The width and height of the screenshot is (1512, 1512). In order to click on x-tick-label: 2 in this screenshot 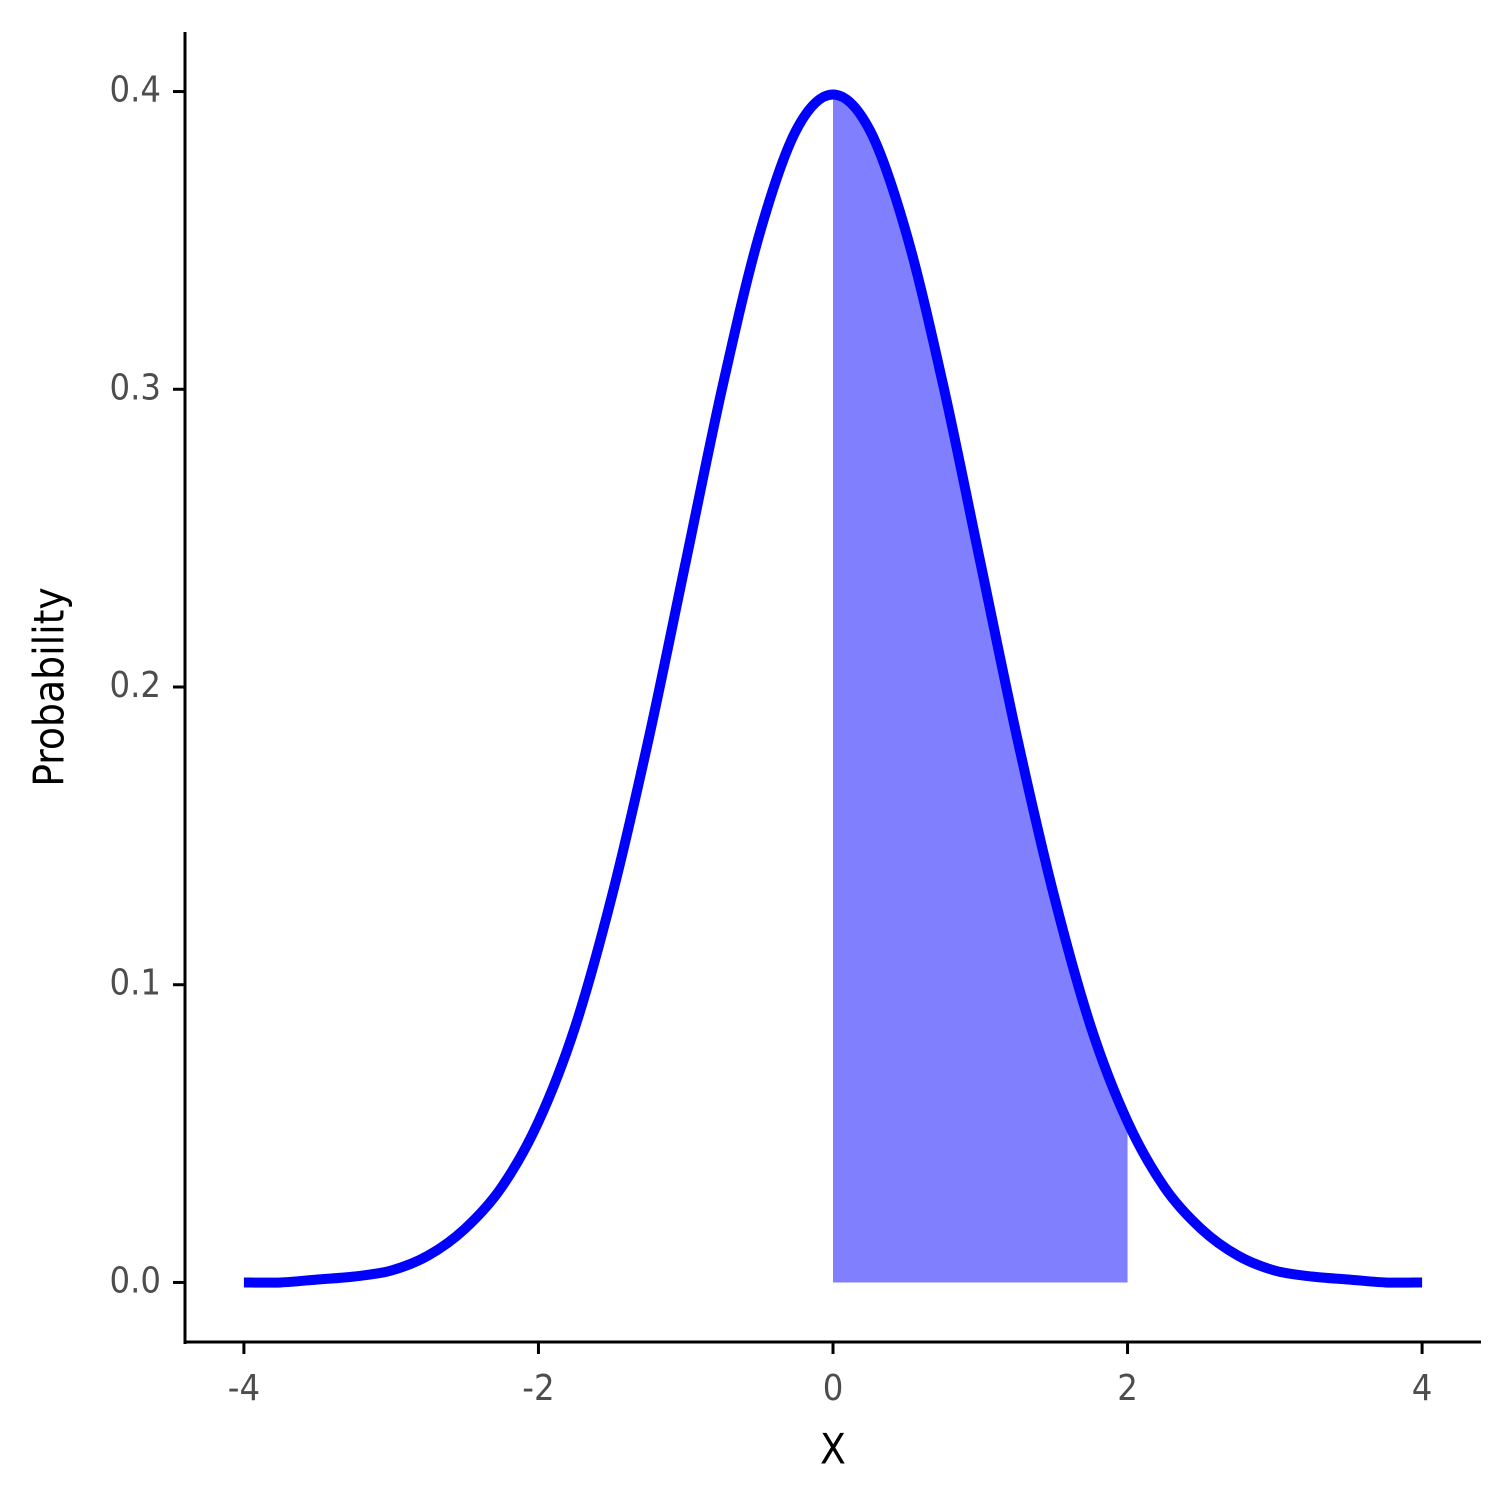, I will do `click(1127, 1388)`.